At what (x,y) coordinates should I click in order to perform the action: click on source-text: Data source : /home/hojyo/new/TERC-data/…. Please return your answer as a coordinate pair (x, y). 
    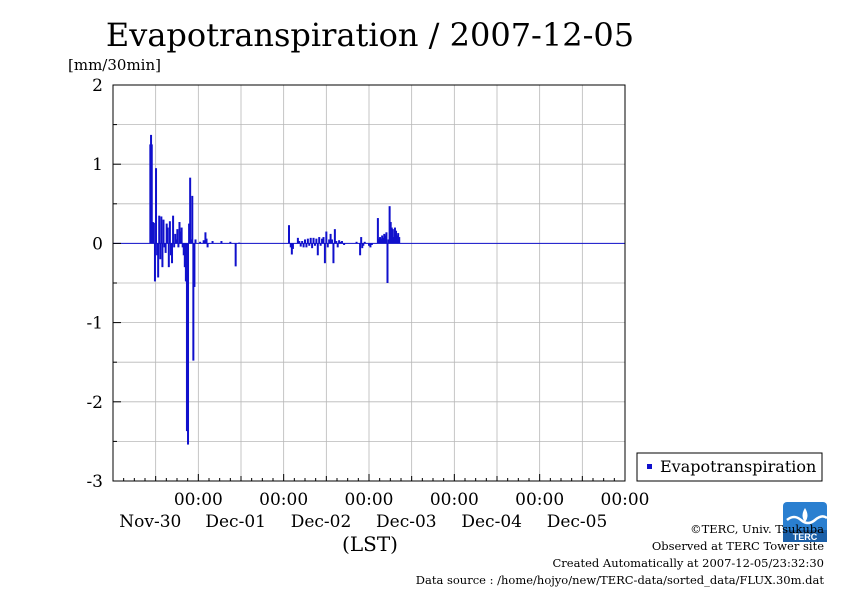
    Looking at the image, I should click on (619, 580).